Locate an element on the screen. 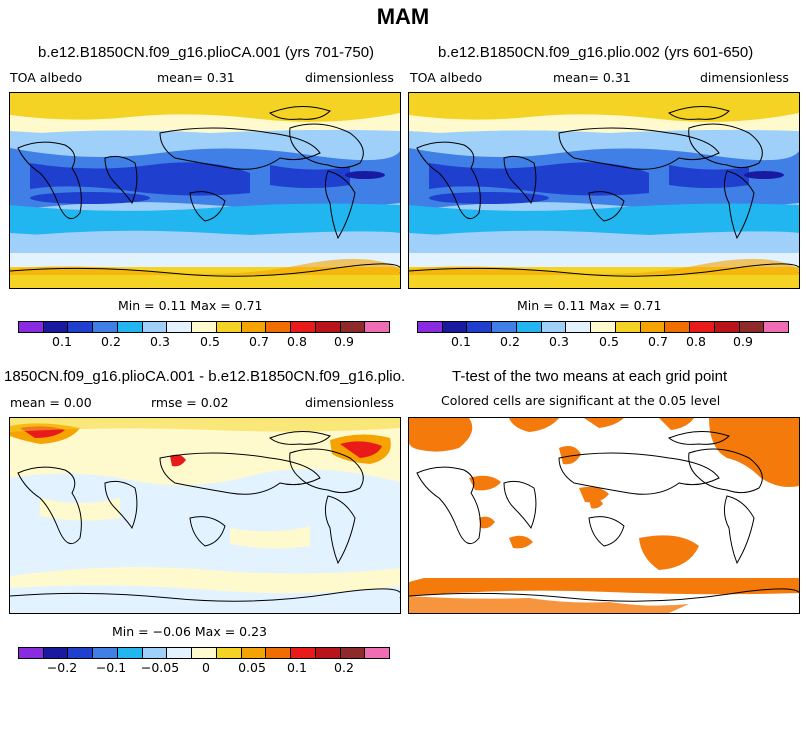  panel-b-tick: 0.9 is located at coordinates (743, 341).